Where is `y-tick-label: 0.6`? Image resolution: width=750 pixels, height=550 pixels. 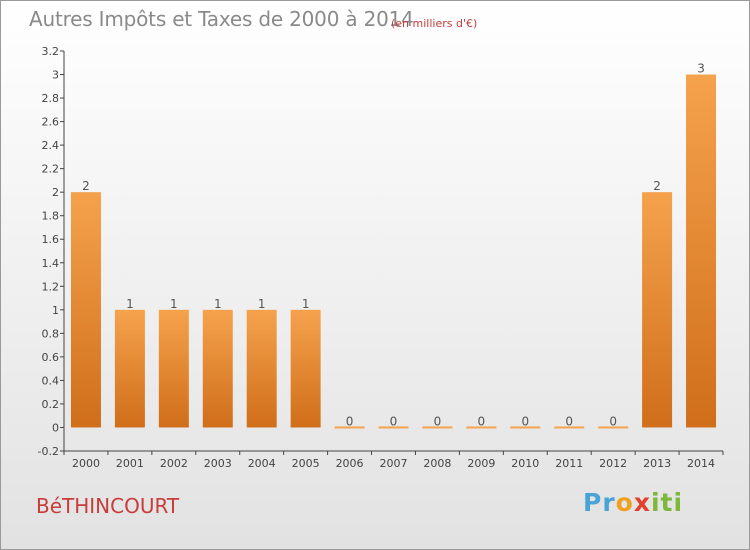 y-tick-label: 0.6 is located at coordinates (51, 357).